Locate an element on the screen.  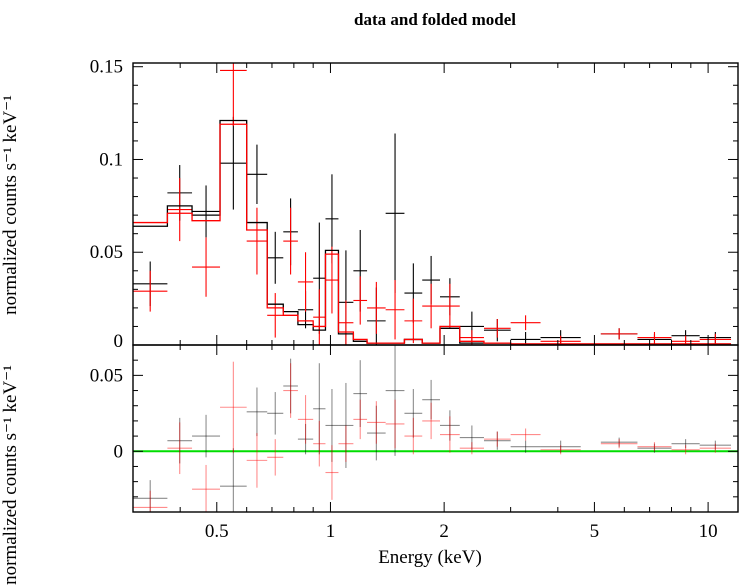
chart-title: data and folded model is located at coordinates (435, 19).